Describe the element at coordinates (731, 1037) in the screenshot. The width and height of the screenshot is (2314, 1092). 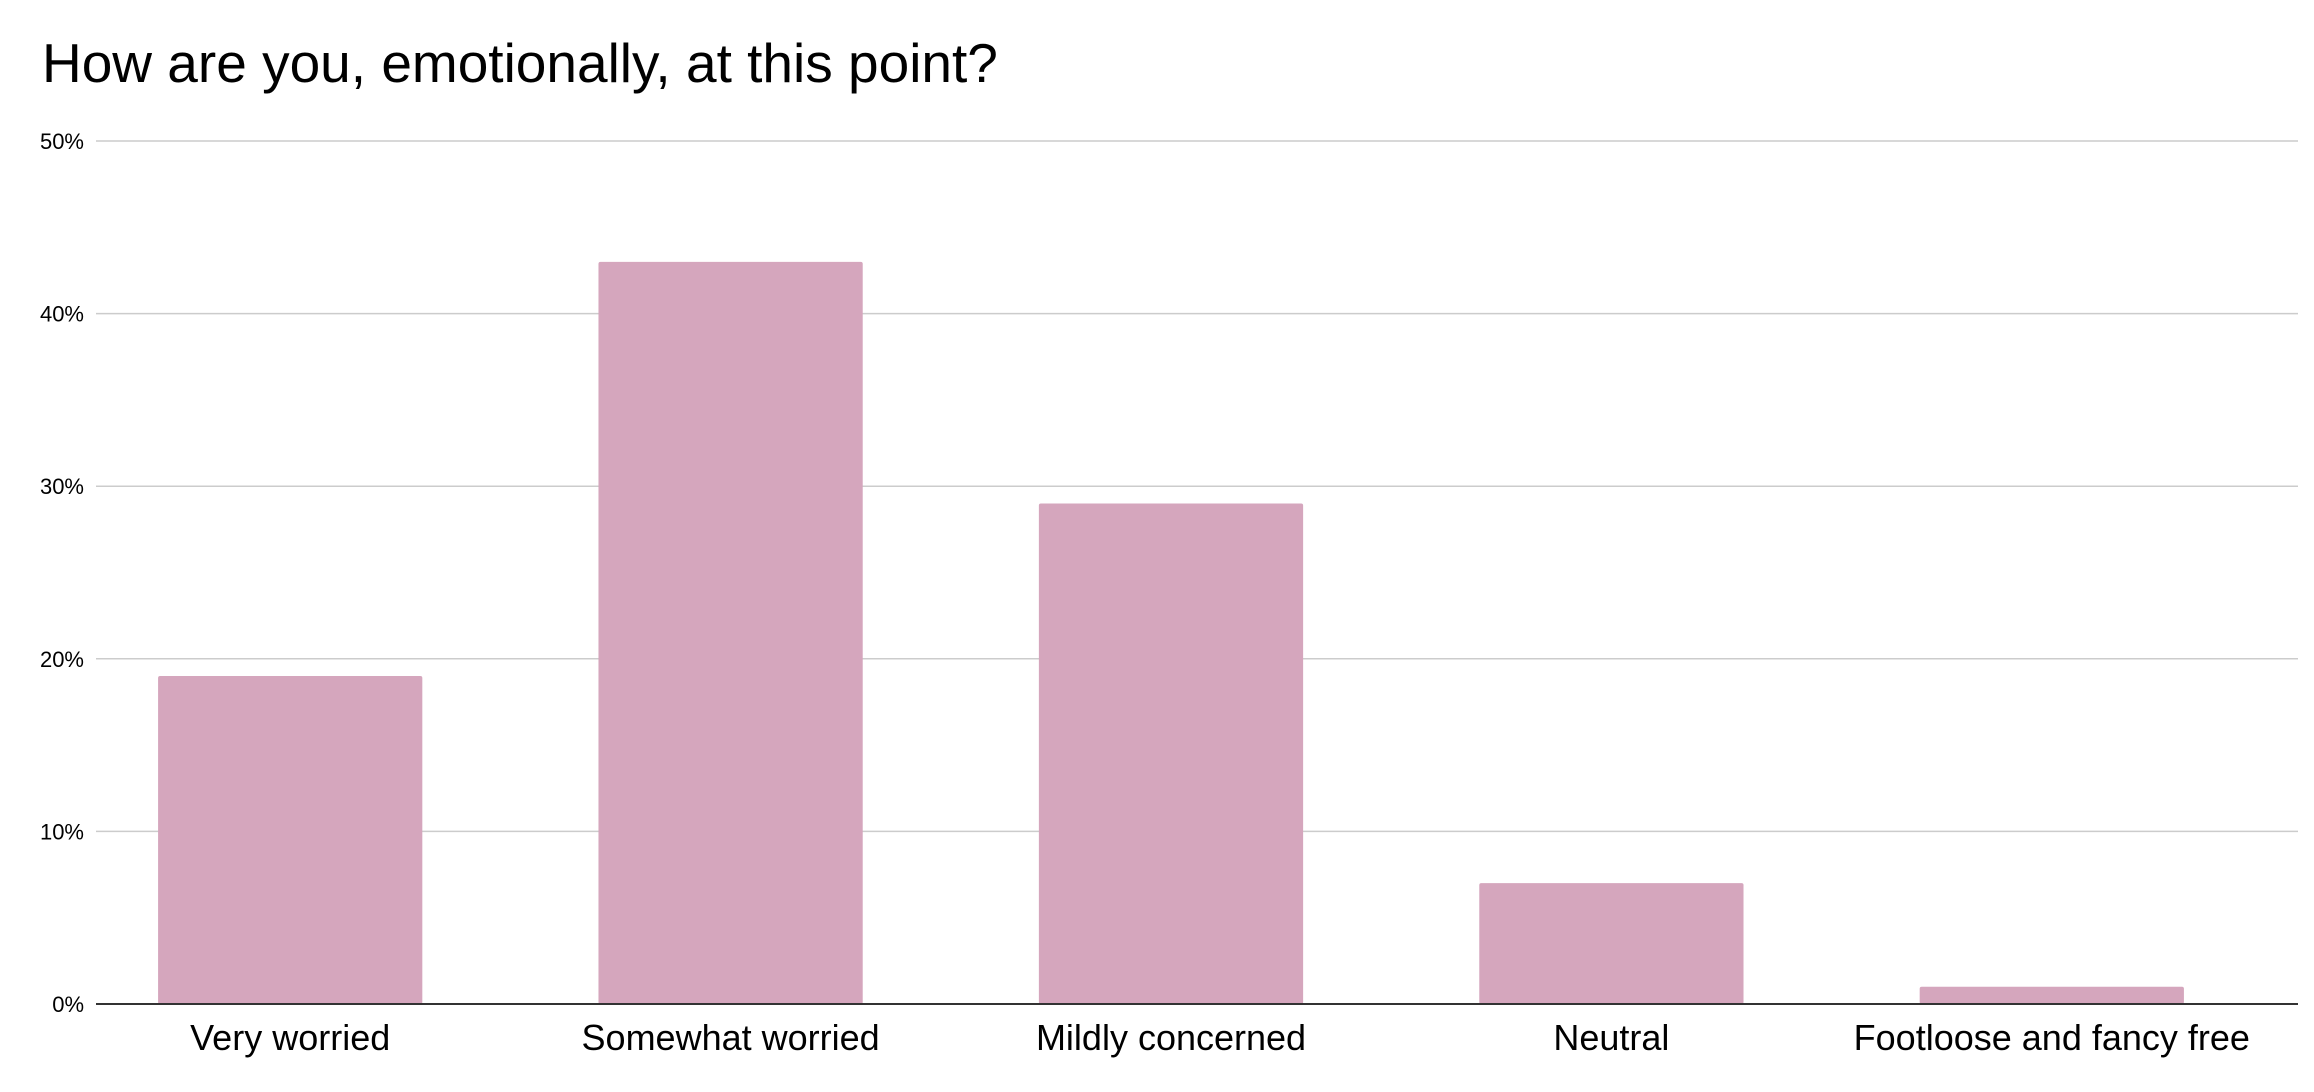
I see `x-tick-label: Somewhat worried` at that location.